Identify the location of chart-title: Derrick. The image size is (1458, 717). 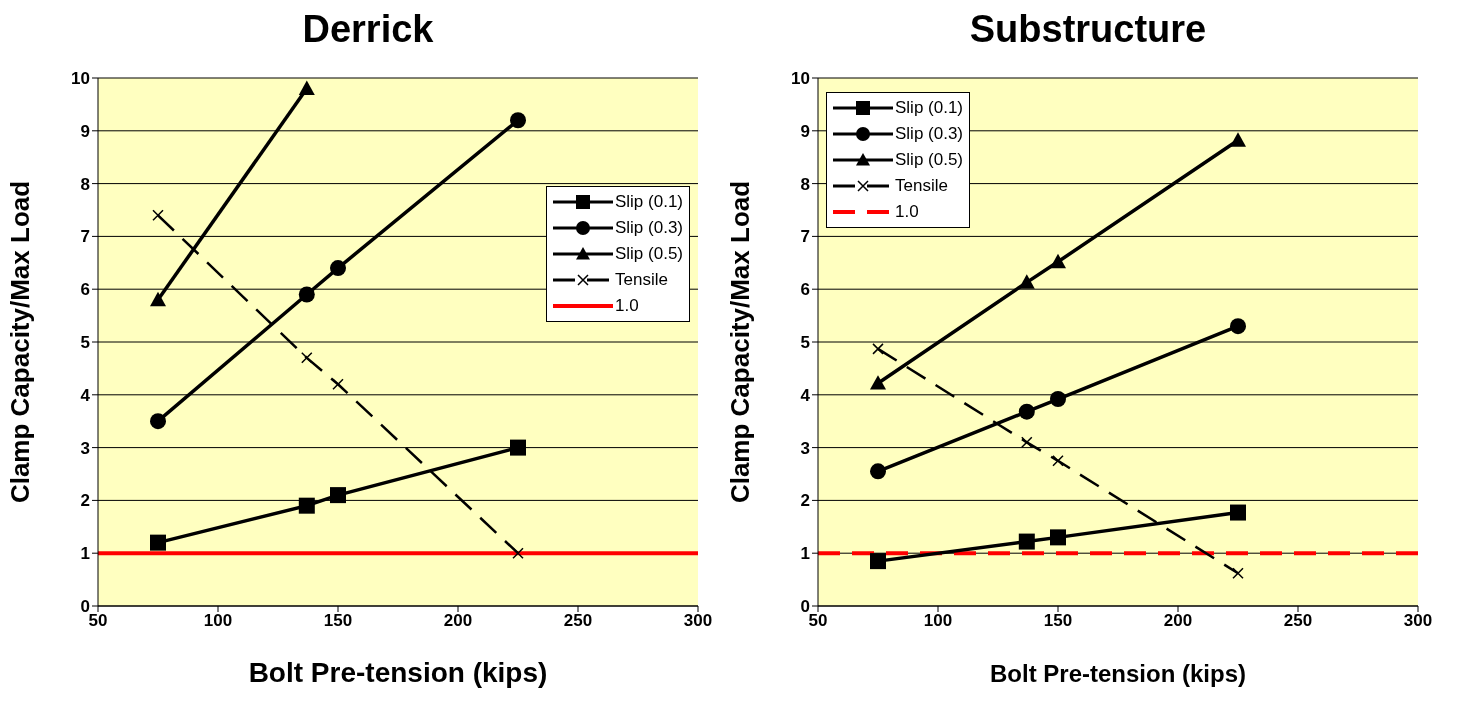
(368, 30).